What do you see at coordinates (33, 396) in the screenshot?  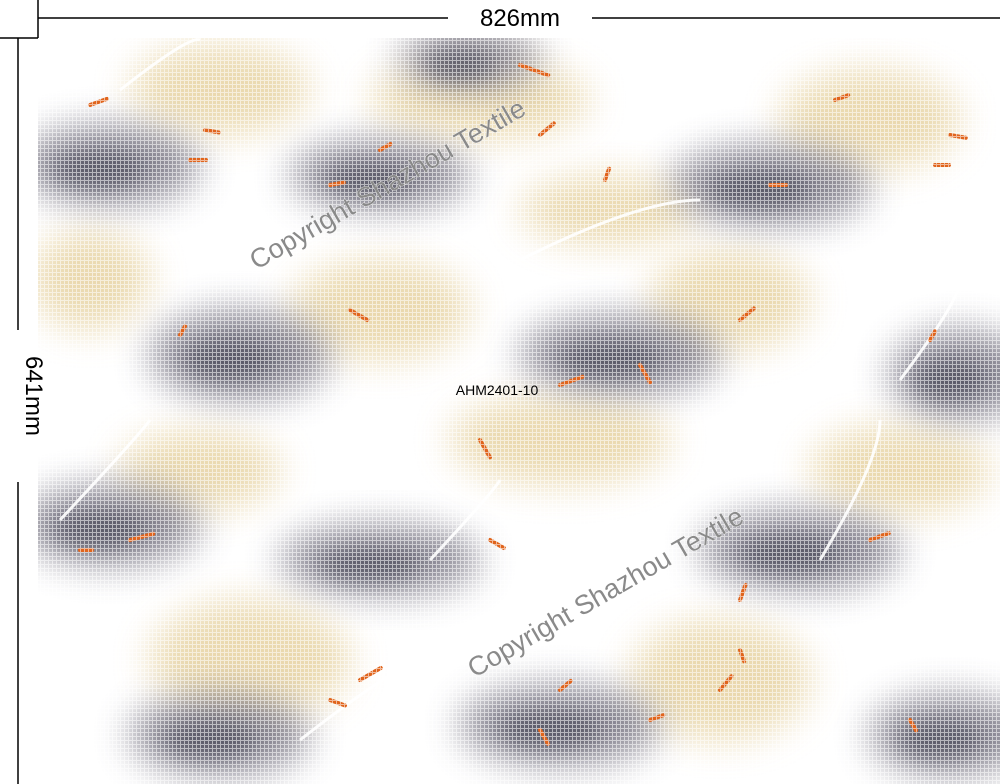 I see `height-label: 641mm` at bounding box center [33, 396].